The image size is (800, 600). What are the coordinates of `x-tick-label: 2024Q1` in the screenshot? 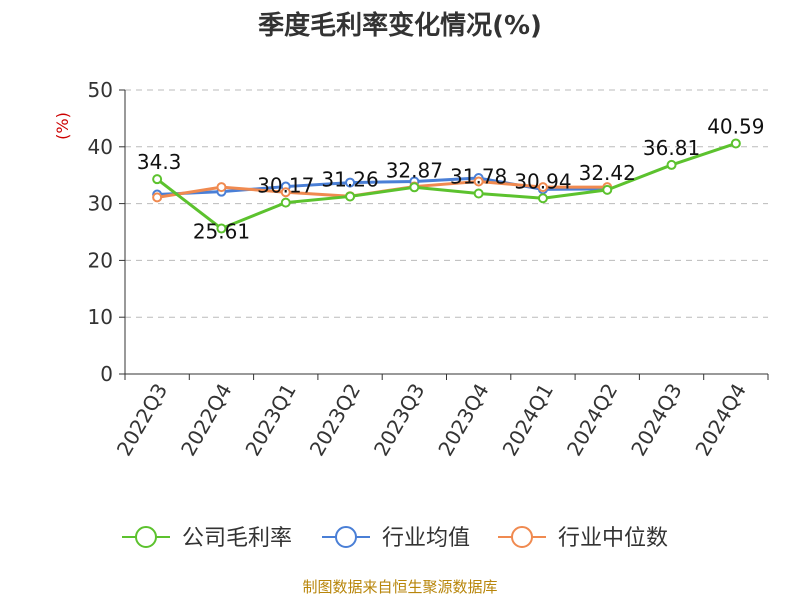 It's located at (528, 419).